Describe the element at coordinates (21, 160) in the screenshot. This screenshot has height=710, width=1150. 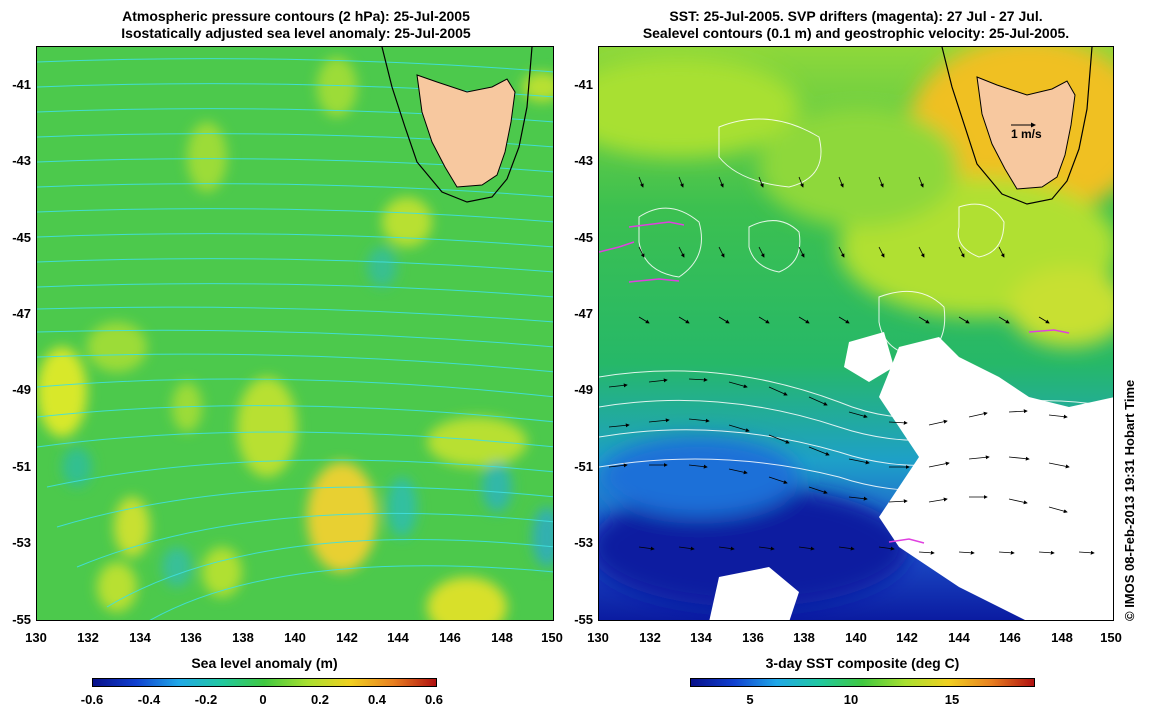
I see `left-lat-tick: -43` at that location.